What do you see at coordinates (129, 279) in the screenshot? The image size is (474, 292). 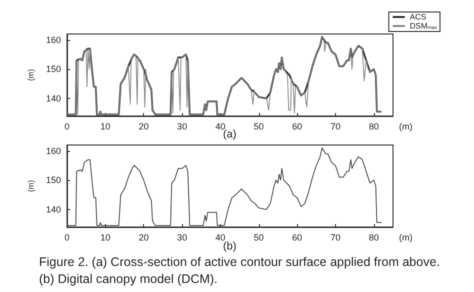 I see `text: (b) Digital canopy model (DCM).` at bounding box center [129, 279].